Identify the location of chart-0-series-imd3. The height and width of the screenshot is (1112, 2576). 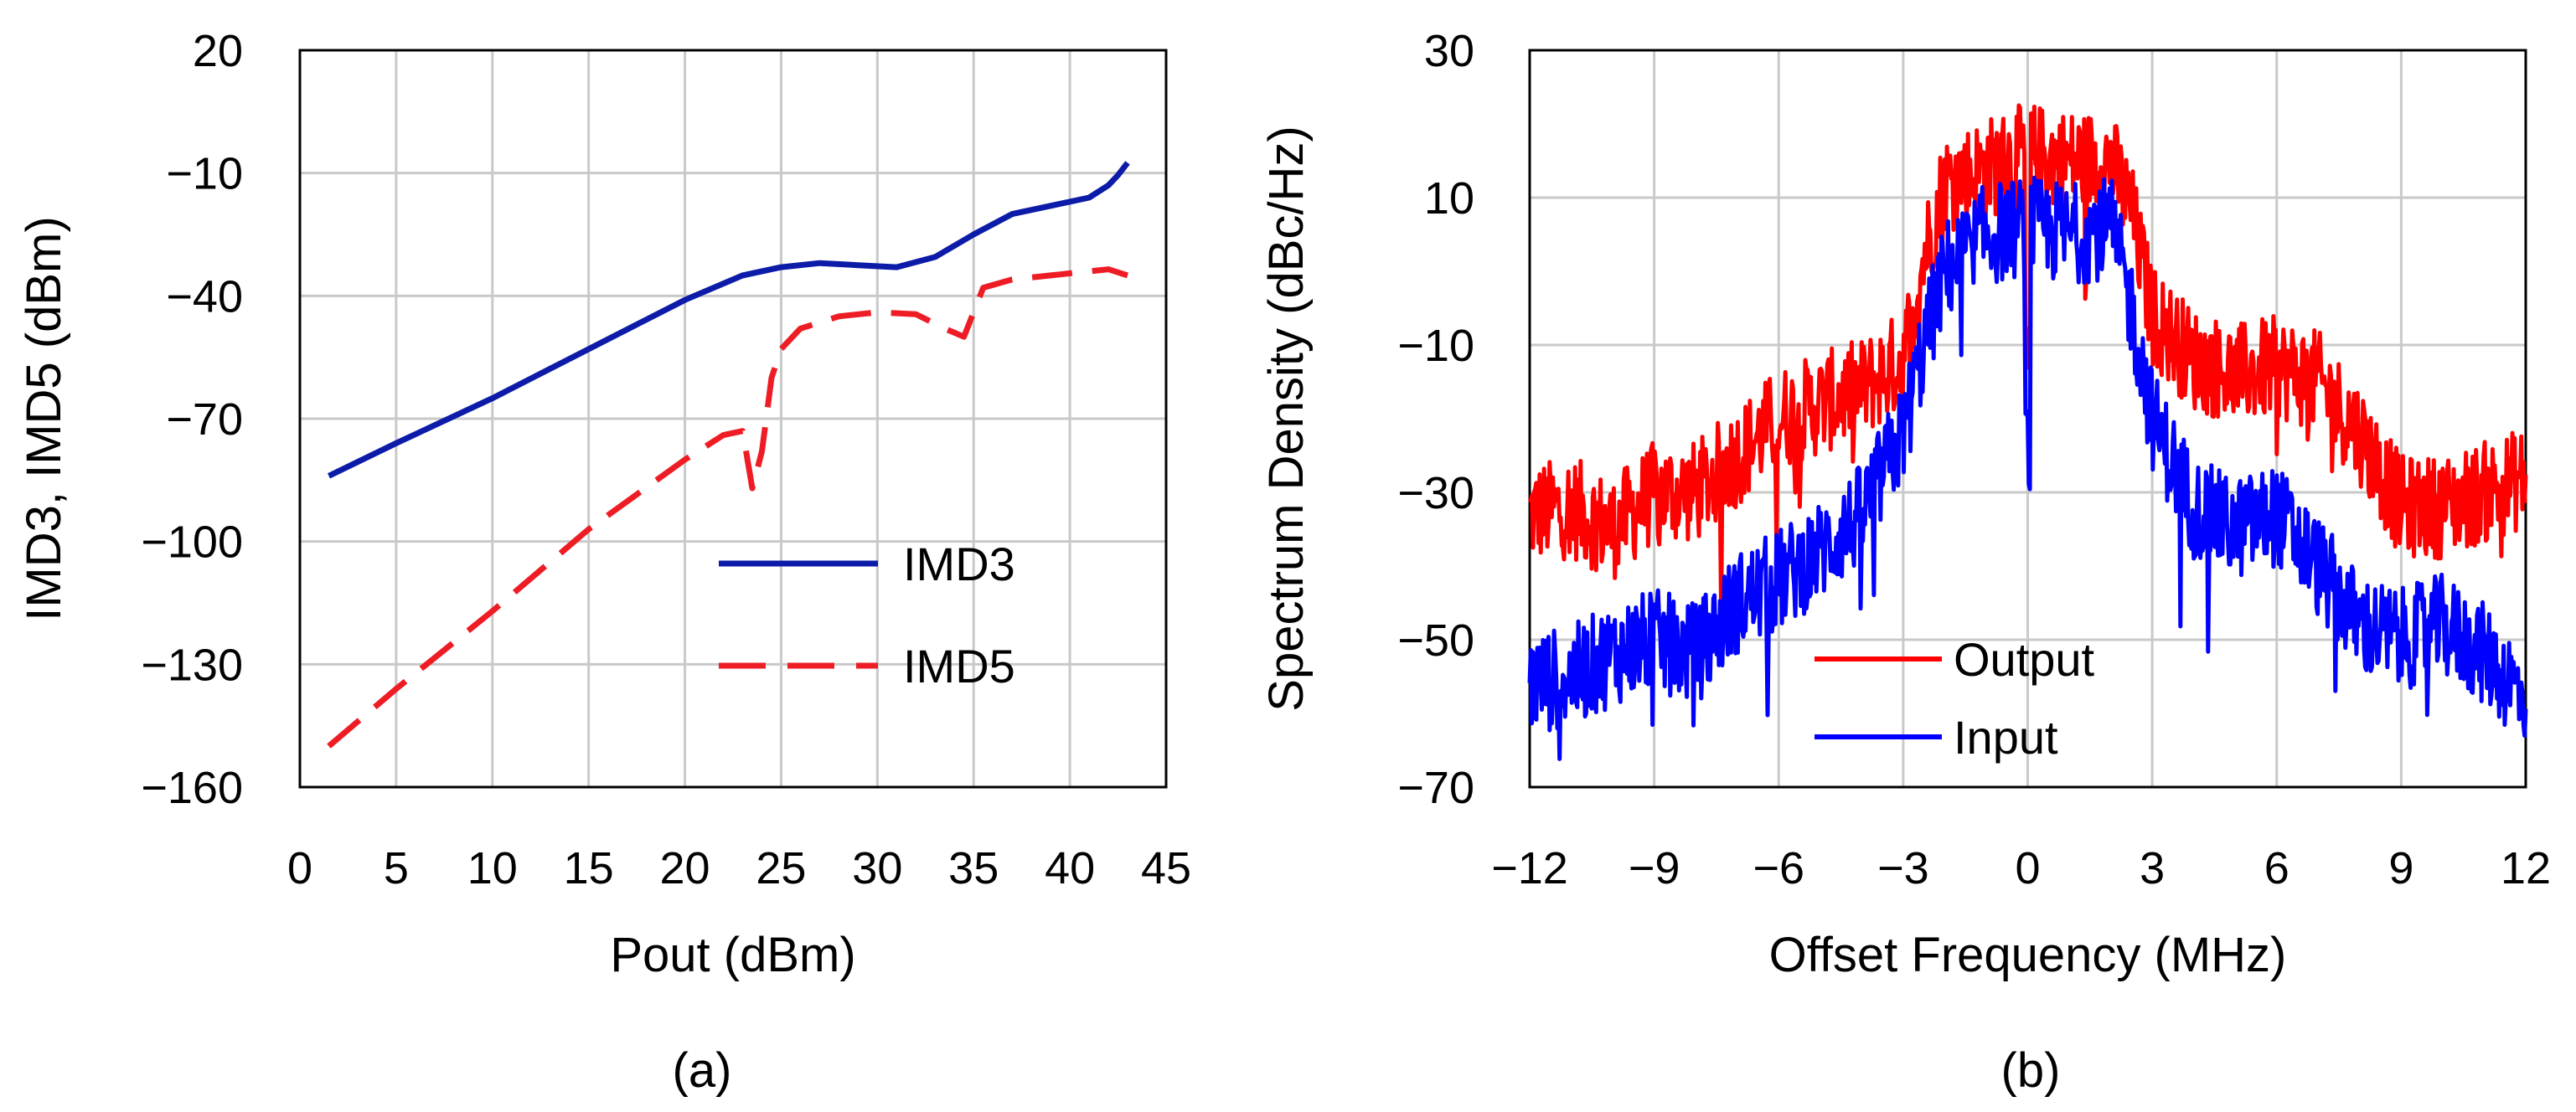
(728, 320).